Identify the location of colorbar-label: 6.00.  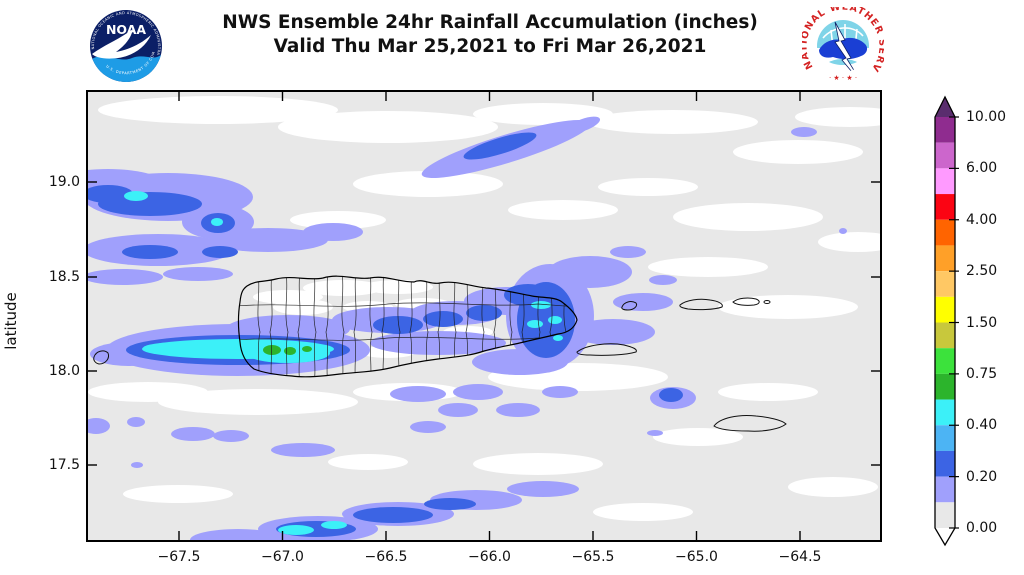
(982, 168).